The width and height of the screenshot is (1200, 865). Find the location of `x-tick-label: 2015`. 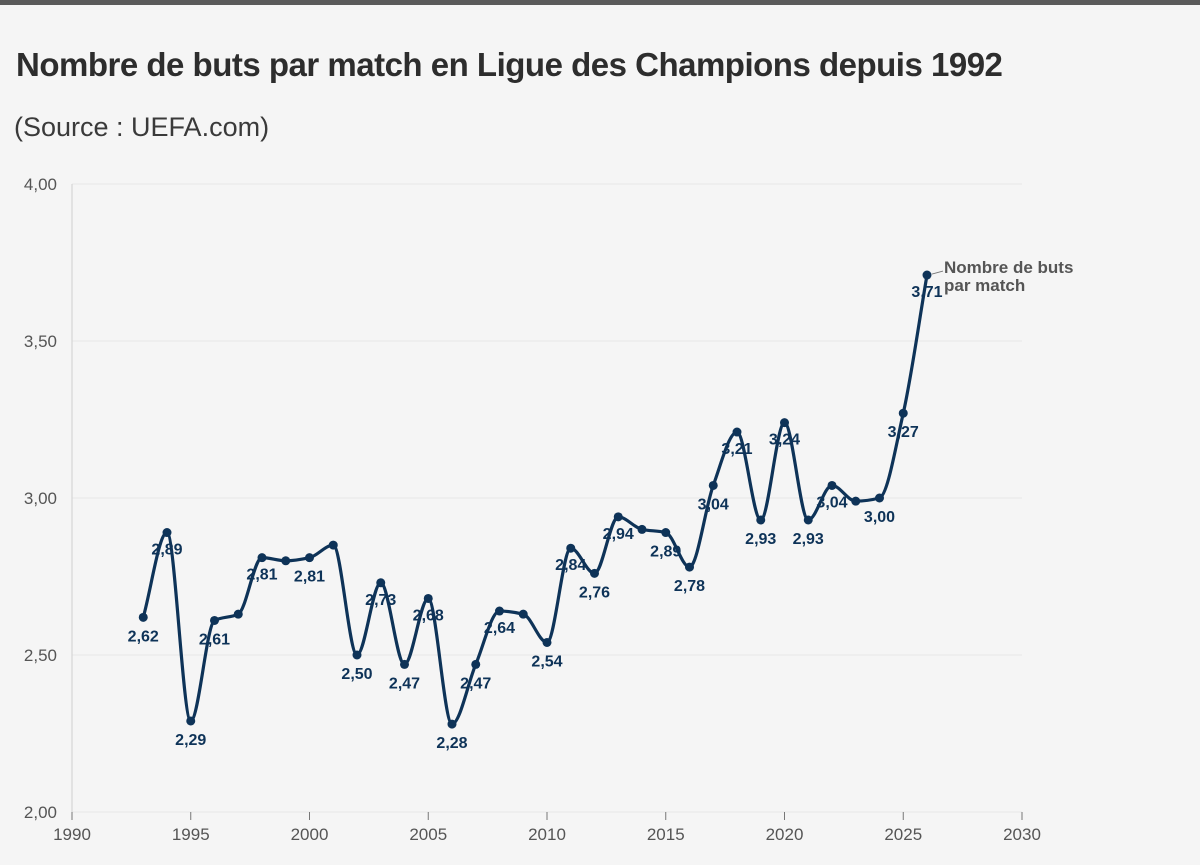

x-tick-label: 2015 is located at coordinates (666, 834).